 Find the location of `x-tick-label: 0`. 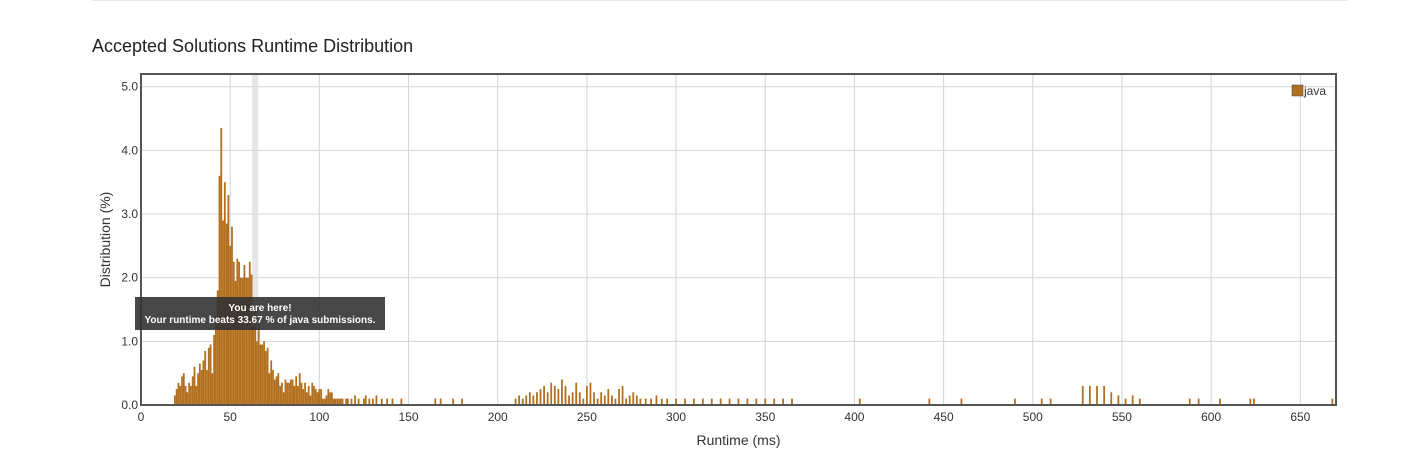

x-tick-label: 0 is located at coordinates (141, 417).